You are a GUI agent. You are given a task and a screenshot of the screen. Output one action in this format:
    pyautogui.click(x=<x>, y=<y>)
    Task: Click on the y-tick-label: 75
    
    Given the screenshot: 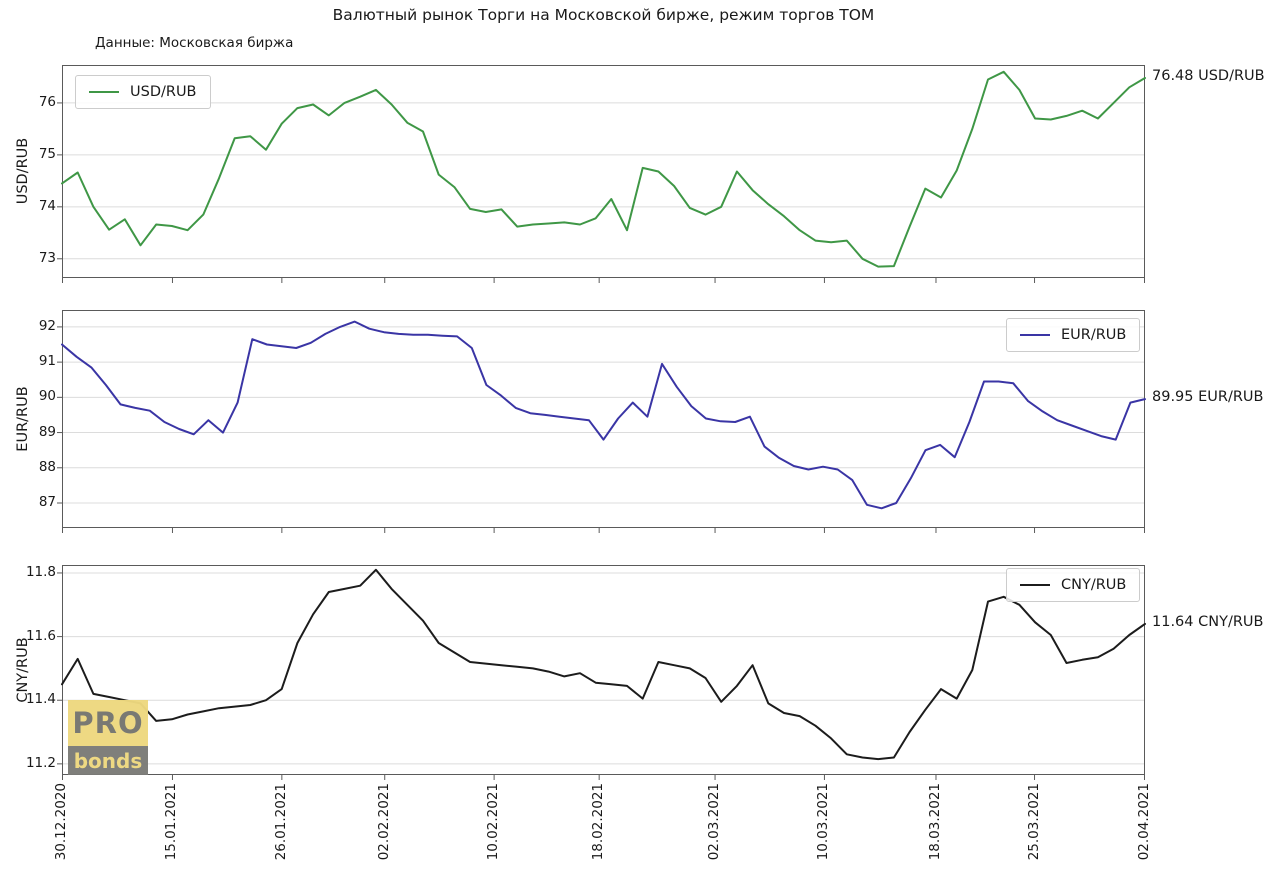 What is the action you would take?
    pyautogui.click(x=47, y=153)
    